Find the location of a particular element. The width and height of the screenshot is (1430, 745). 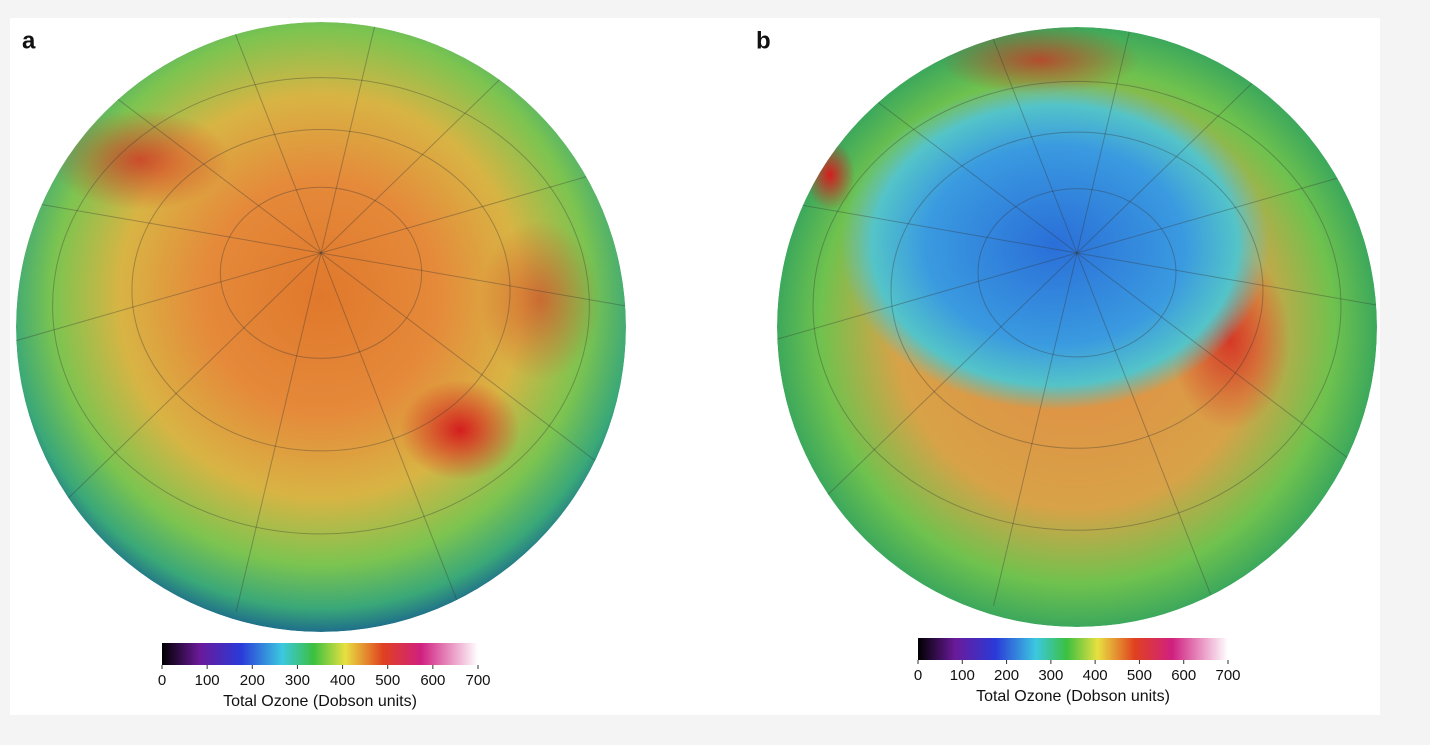

panel-label: b is located at coordinates (763, 40).